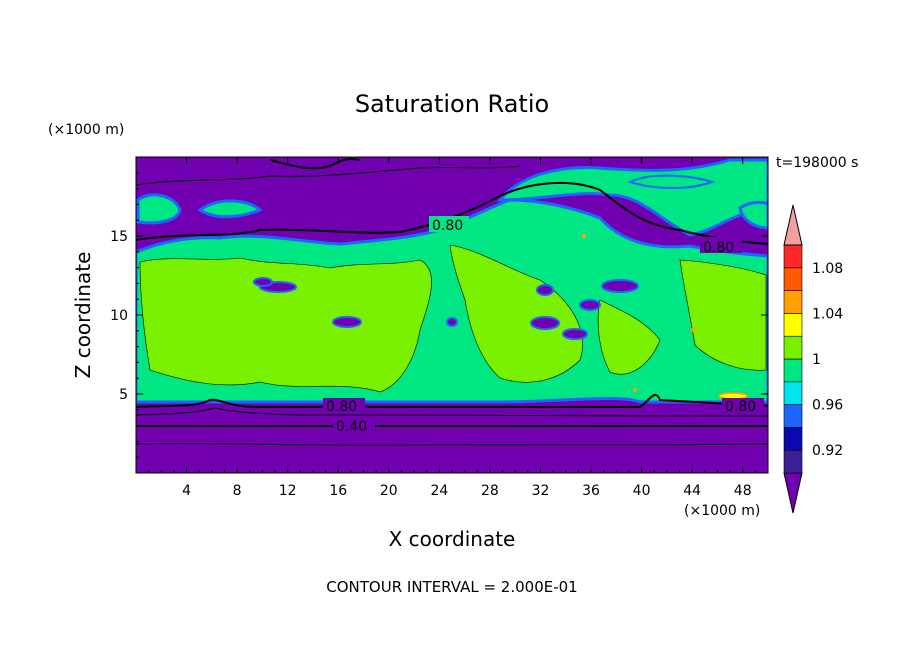 The image size is (904, 654). Describe the element at coordinates (389, 491) in the screenshot. I see `x-tick-label: 20` at that location.